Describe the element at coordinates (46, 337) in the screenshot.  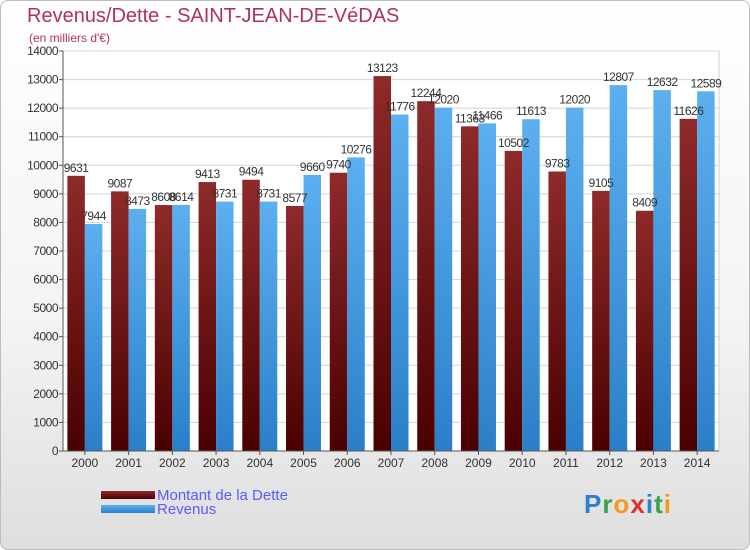
I see `y-tick-label: 4000` at that location.